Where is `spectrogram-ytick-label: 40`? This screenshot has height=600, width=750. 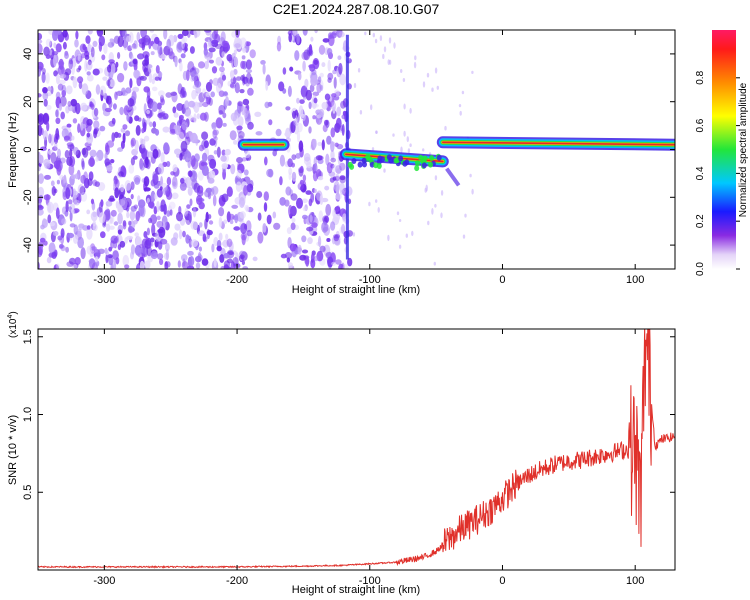
spectrogram-ytick-label: 40 is located at coordinates (28, 54).